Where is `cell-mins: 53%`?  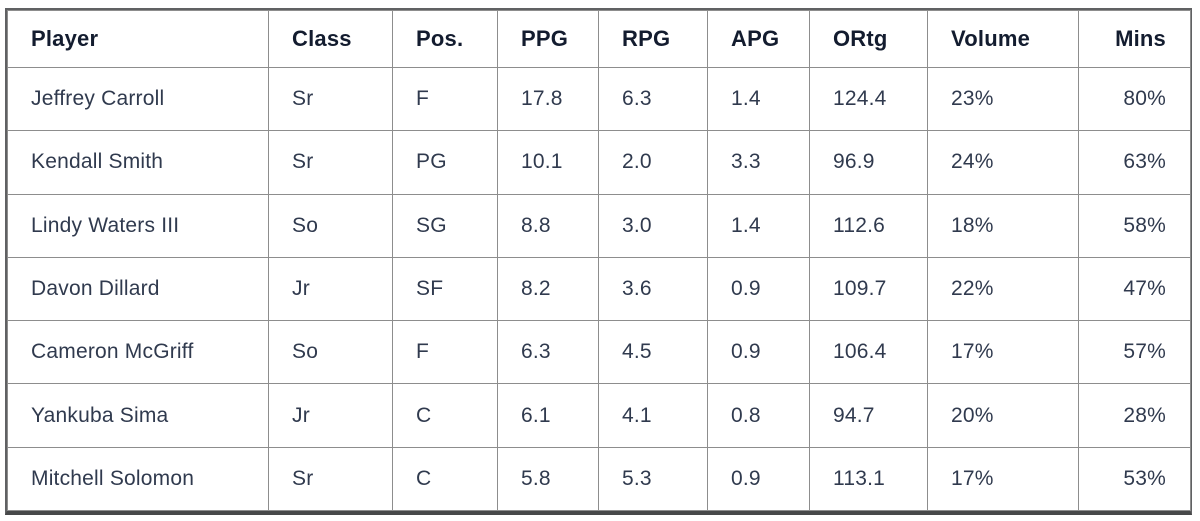
cell-mins: 53% is located at coordinates (1134, 479).